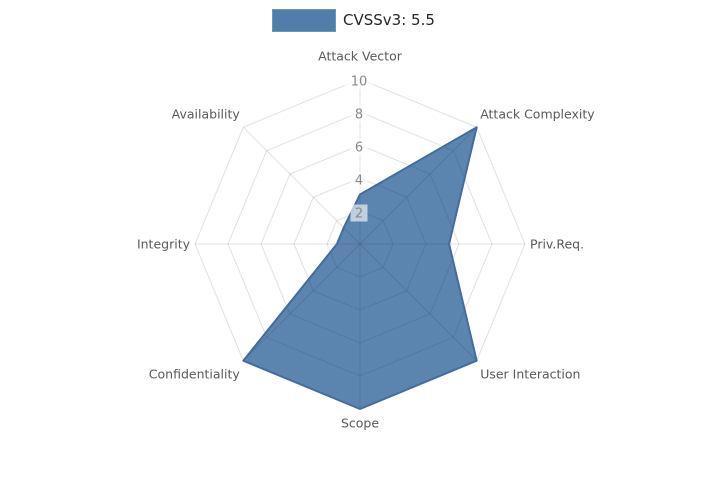  What do you see at coordinates (389, 20) in the screenshot?
I see `legend-label: CVSSv3: 5.5` at bounding box center [389, 20].